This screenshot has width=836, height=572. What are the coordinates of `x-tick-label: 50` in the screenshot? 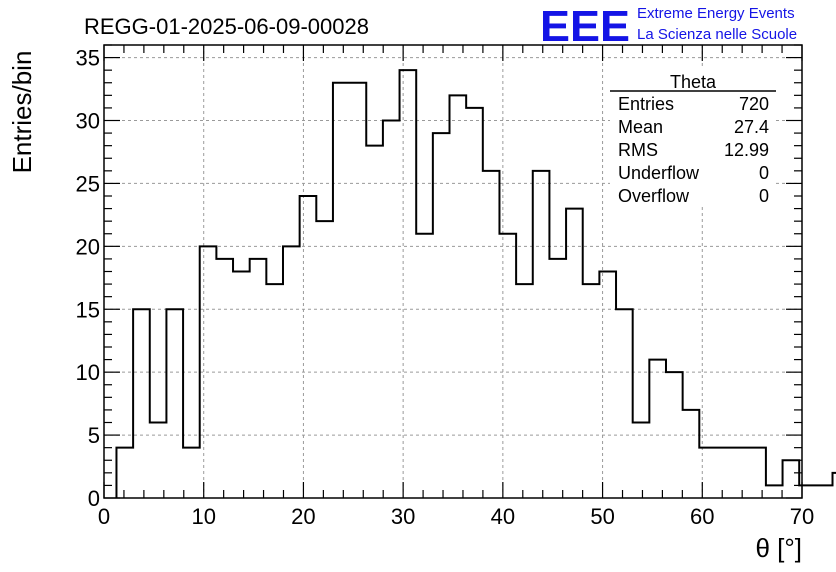 It's located at (602, 516).